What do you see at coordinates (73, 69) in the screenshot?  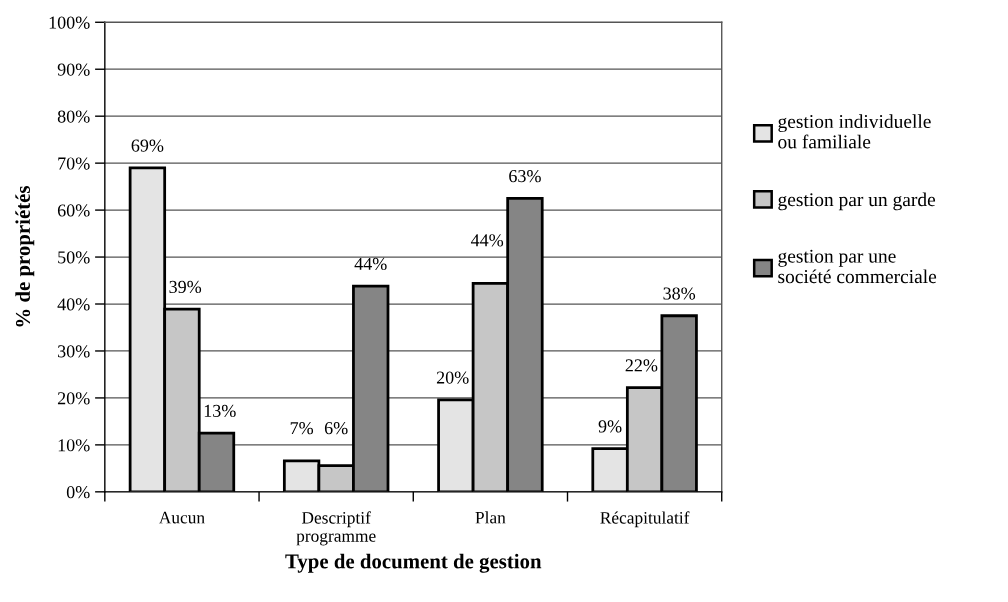 I see `y-tick-label: 90%` at bounding box center [73, 69].